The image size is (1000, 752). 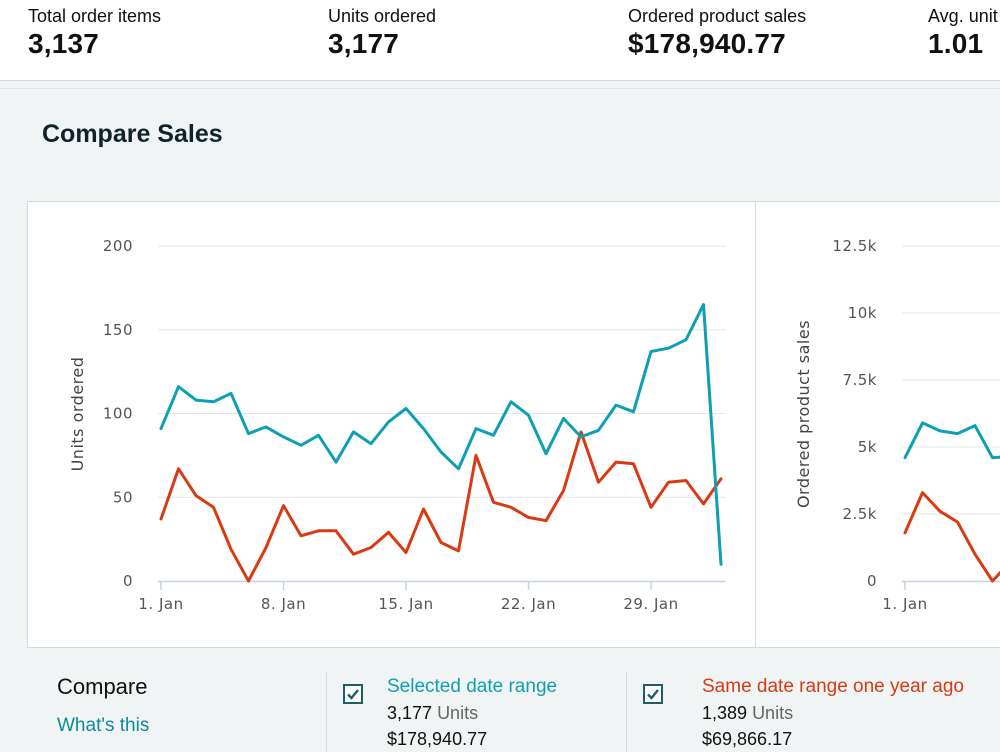 I want to click on y-tick-label: 2.5k, so click(x=859, y=514).